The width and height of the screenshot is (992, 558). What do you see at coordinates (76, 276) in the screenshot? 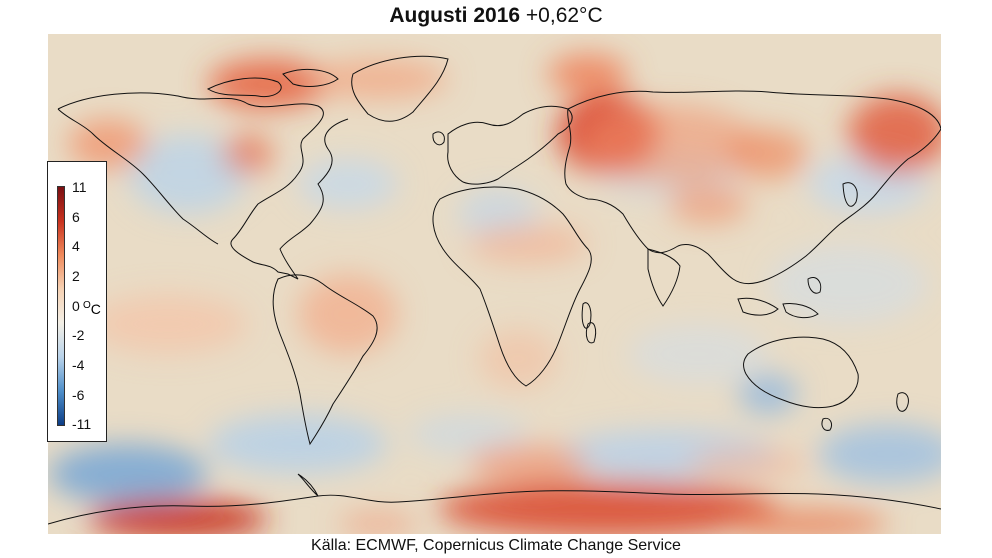
I see `legend-label-2: 2` at bounding box center [76, 276].